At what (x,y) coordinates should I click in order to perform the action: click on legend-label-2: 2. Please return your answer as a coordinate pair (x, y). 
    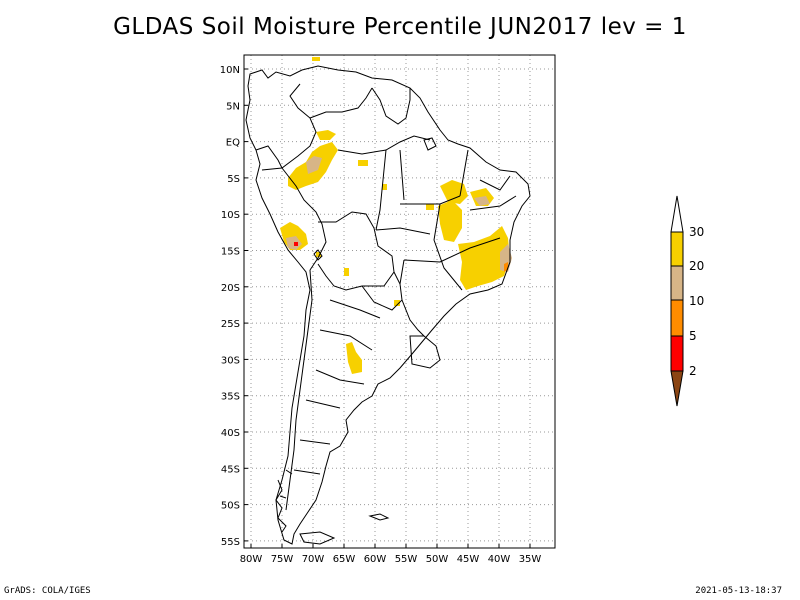
    Looking at the image, I should click on (693, 371).